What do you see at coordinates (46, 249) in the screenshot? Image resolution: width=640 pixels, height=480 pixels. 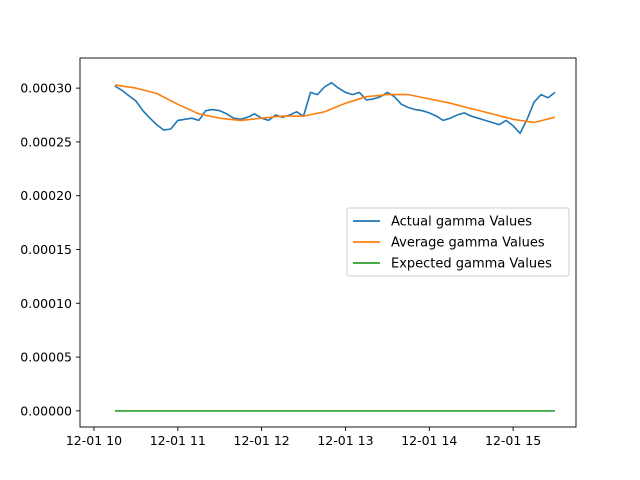 I see `y-tick-label: 0.00015` at bounding box center [46, 249].